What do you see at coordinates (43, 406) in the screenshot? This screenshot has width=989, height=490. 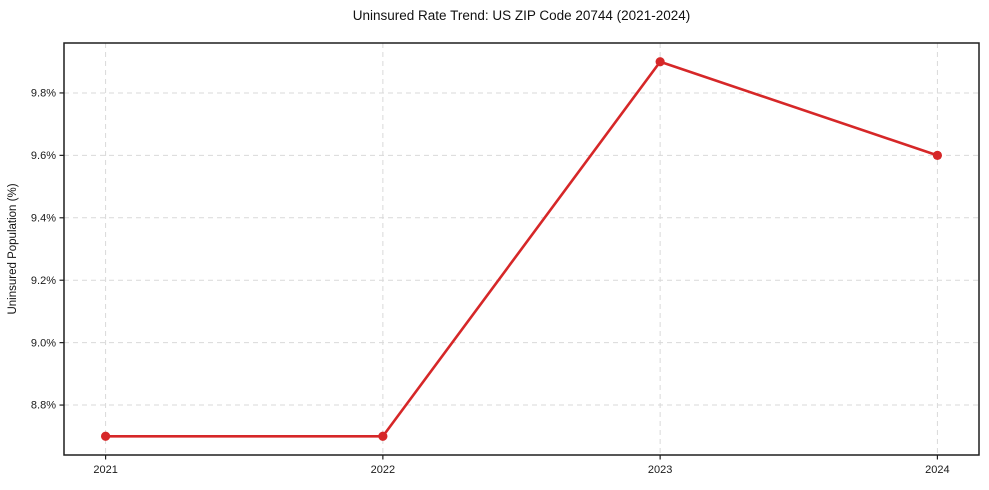 I see `y-tick-label: 8.8%` at bounding box center [43, 406].